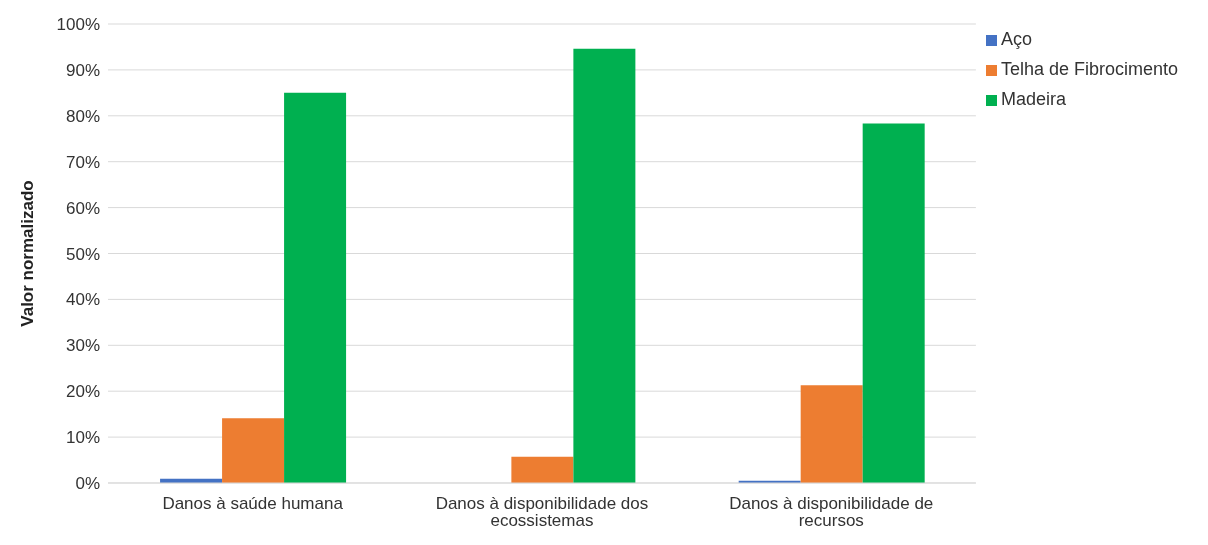  I want to click on y-tick-label: 0%, so click(87, 484).